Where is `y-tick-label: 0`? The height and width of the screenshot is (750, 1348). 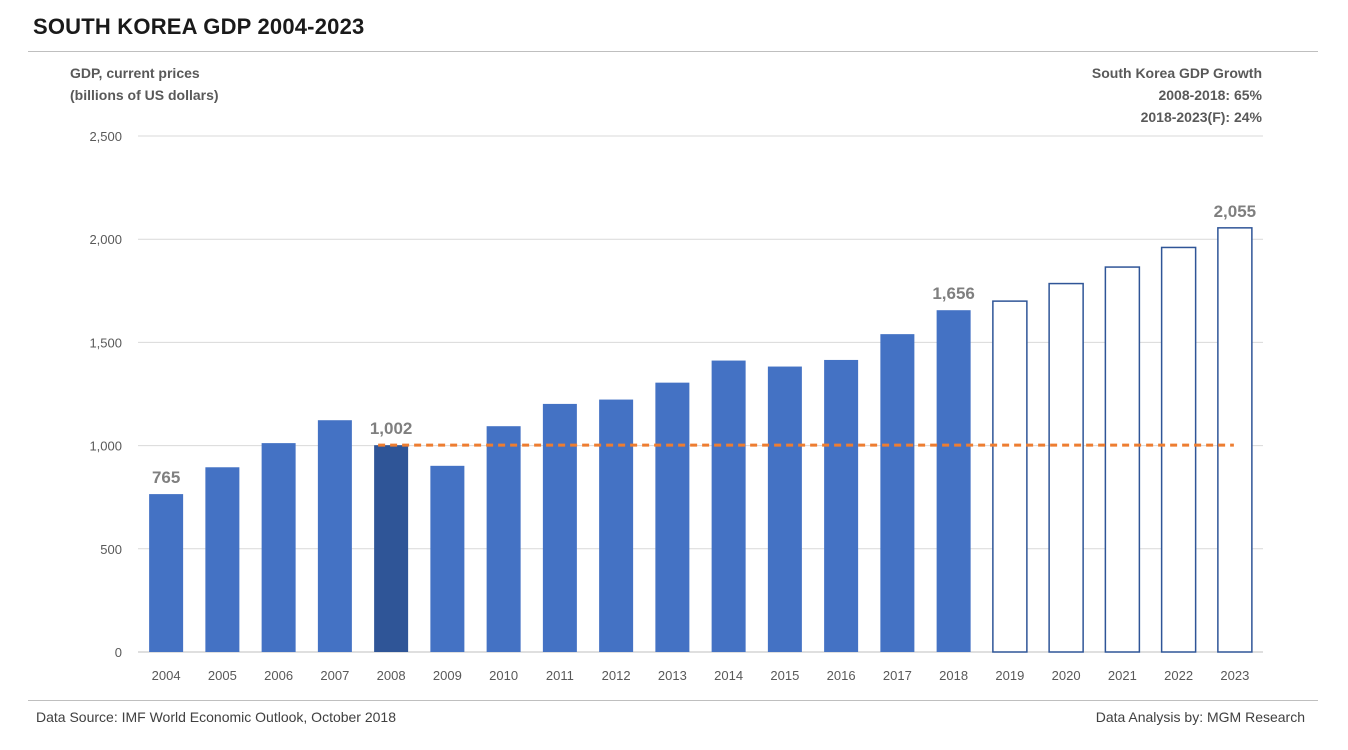 y-tick-label: 0 is located at coordinates (118, 652).